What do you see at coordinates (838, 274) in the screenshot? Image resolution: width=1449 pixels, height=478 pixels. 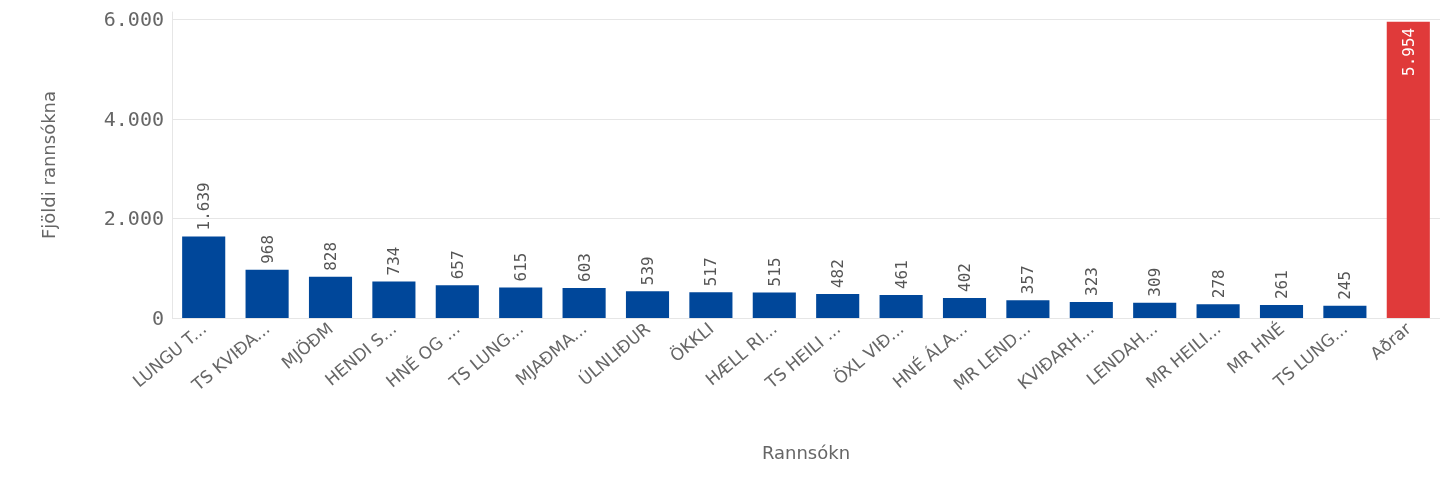 I see `data-label: 482` at bounding box center [838, 274].